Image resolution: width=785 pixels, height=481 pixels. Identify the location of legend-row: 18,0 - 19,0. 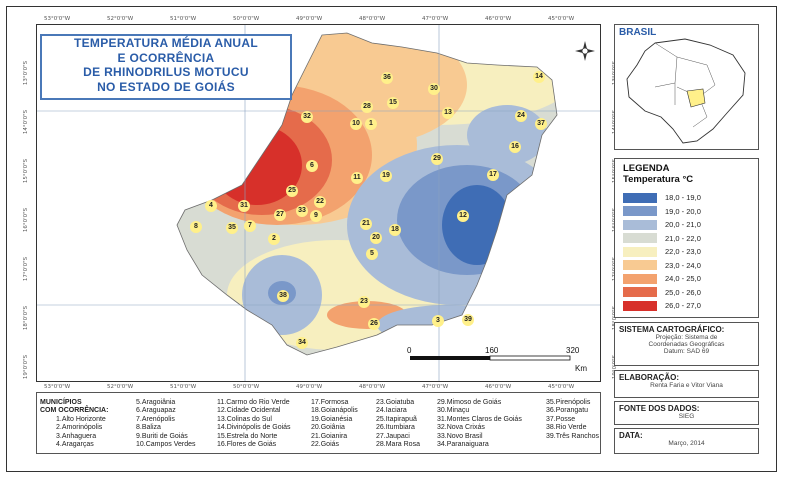
(686, 198).